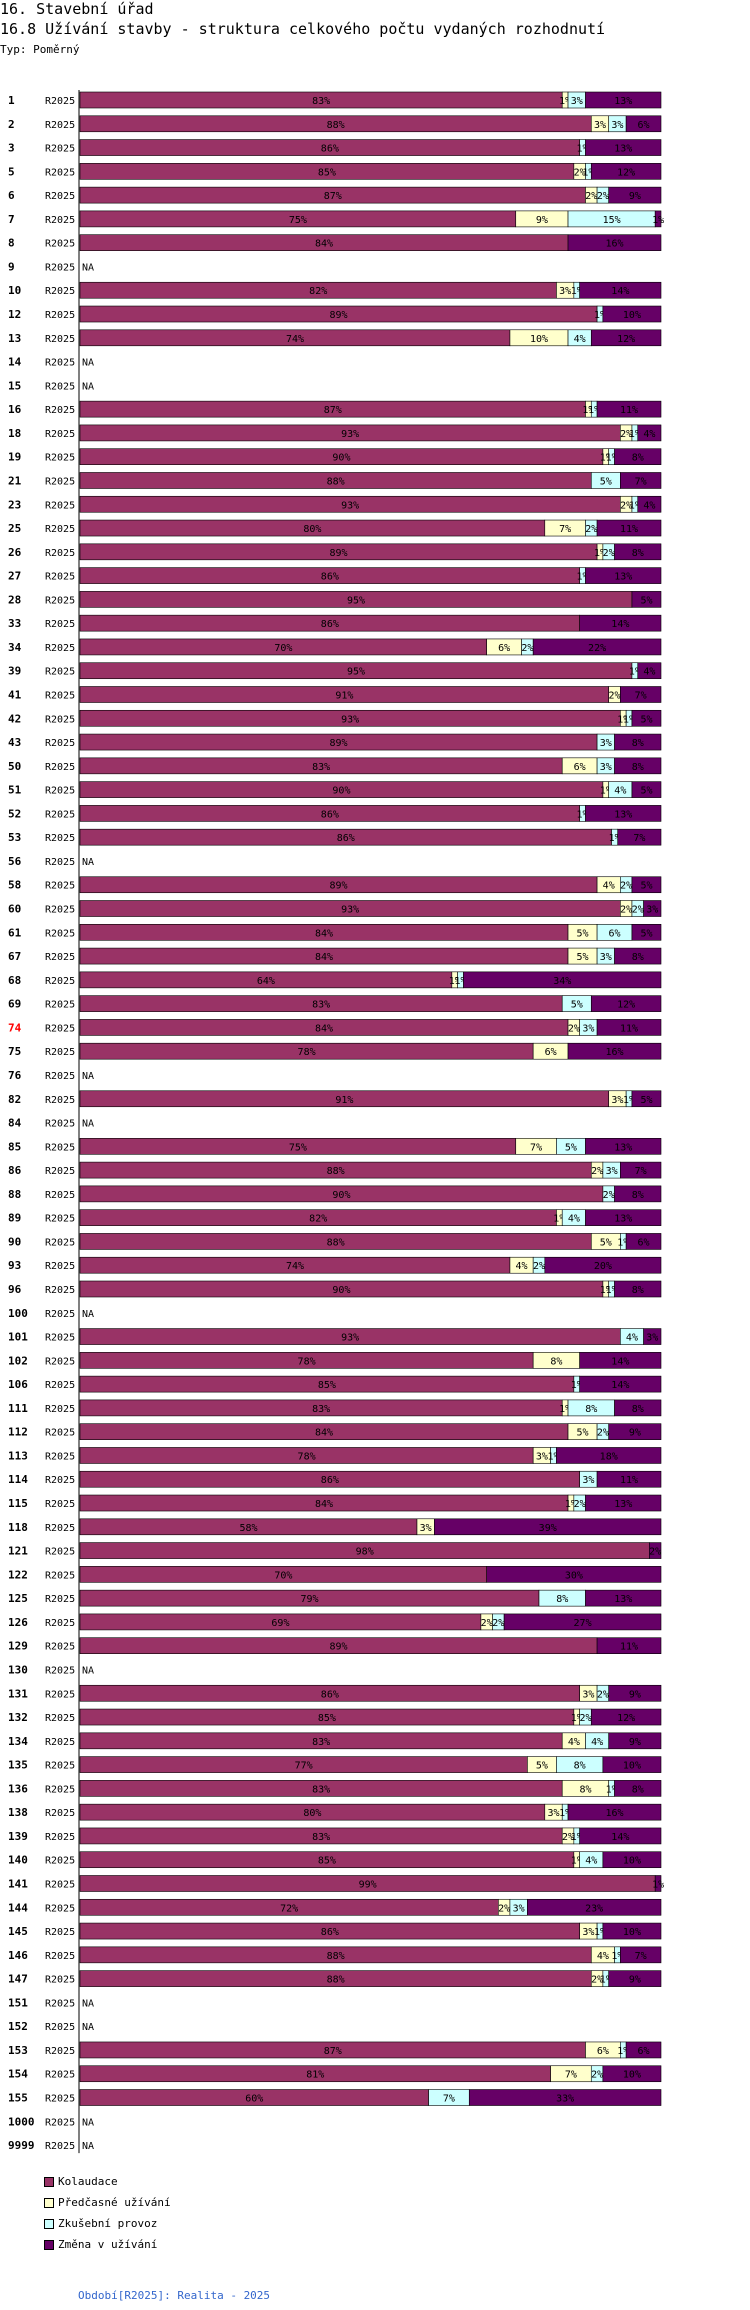  What do you see at coordinates (14, 766) in the screenshot?
I see `category-label: 50` at bounding box center [14, 766].